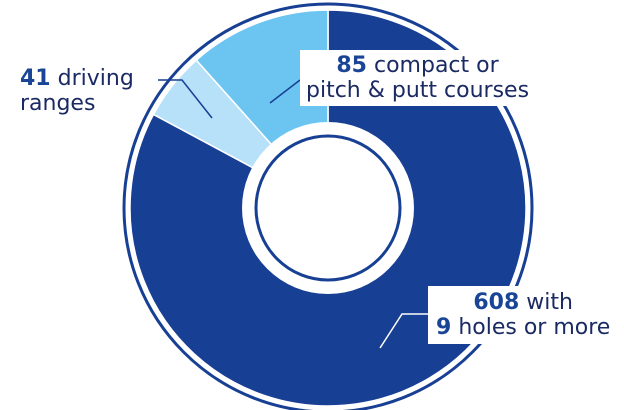  I want to click on driving-ranges-text-1: driving, so click(95, 78).